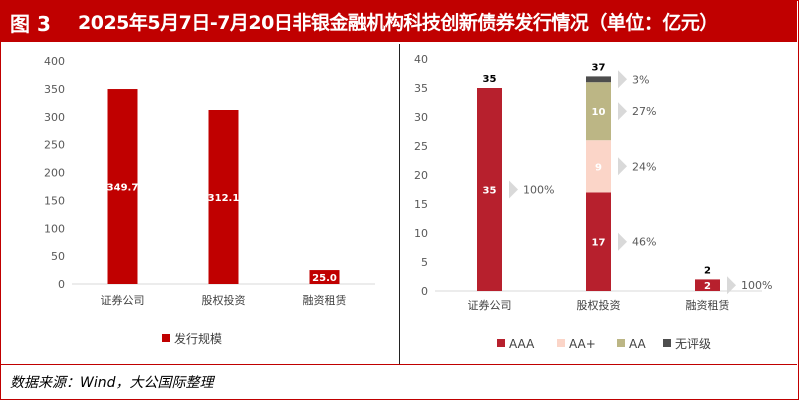 The width and height of the screenshot is (799, 400). Describe the element at coordinates (421, 117) in the screenshot. I see `y-tick-label: 30` at that location.